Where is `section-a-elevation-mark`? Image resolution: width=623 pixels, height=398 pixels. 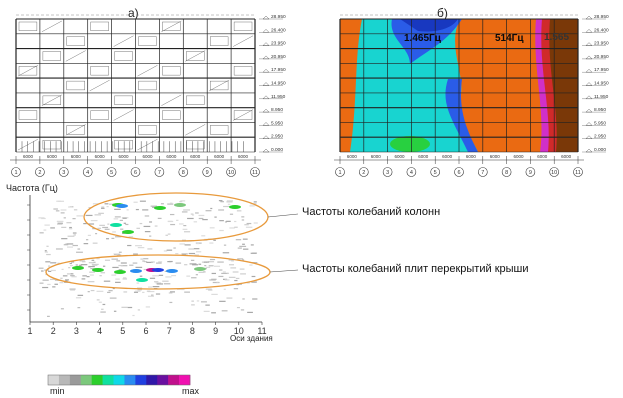
section-a-elevation-mark is located at coordinates (266, 17).